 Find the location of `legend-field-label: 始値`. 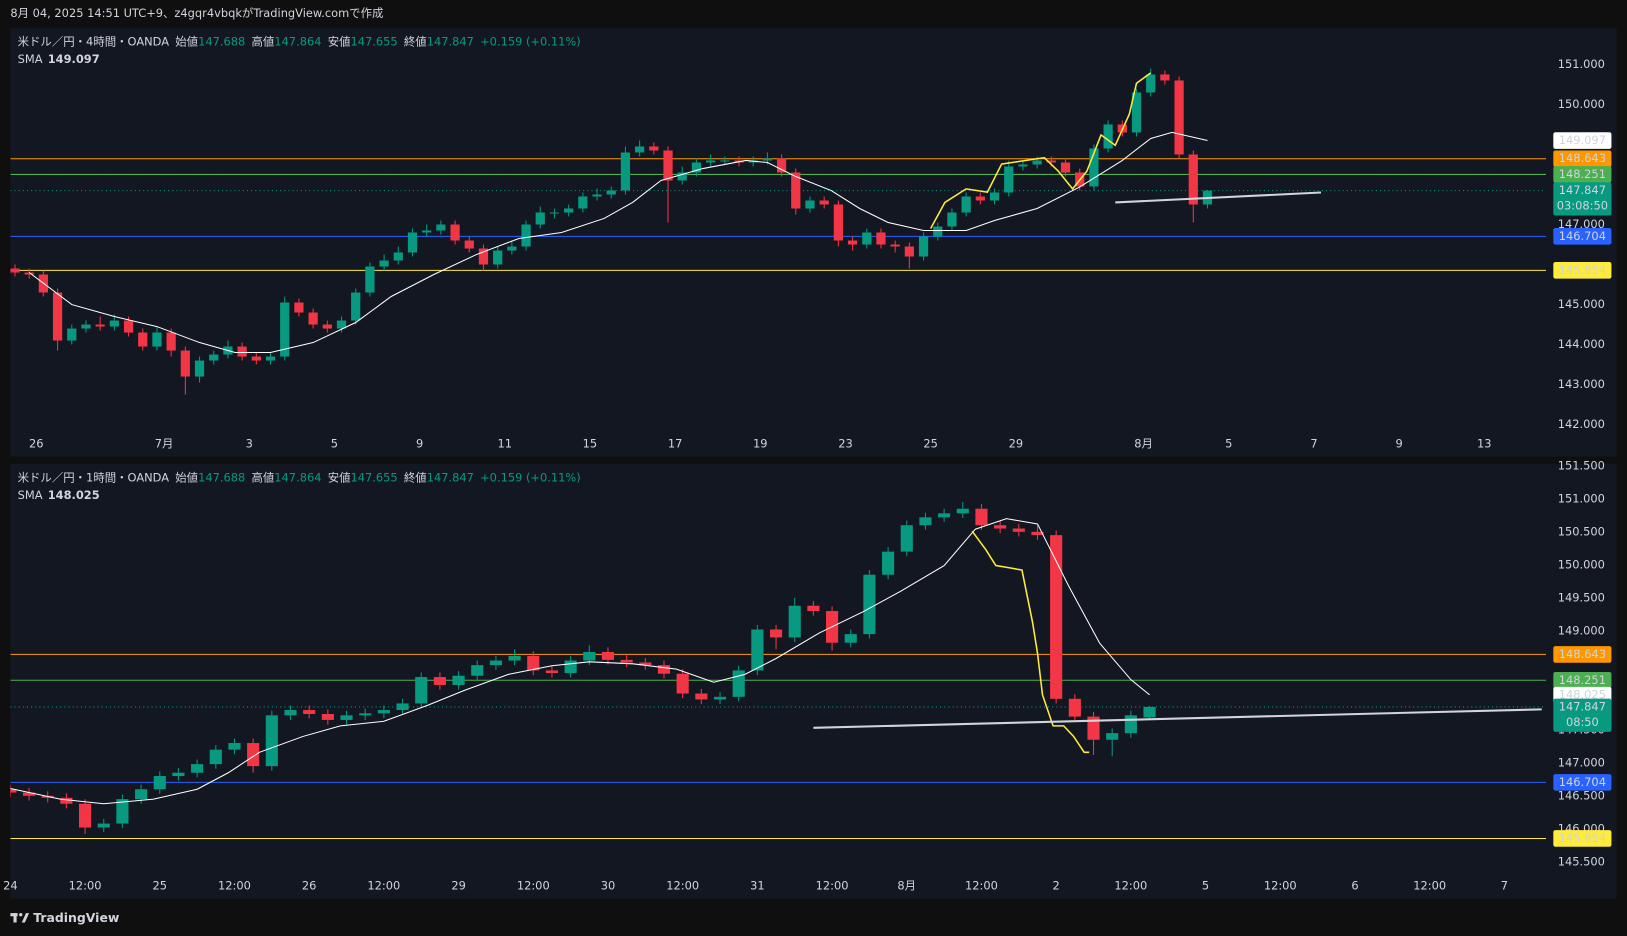

legend-field-label: 始値 is located at coordinates (186, 41).